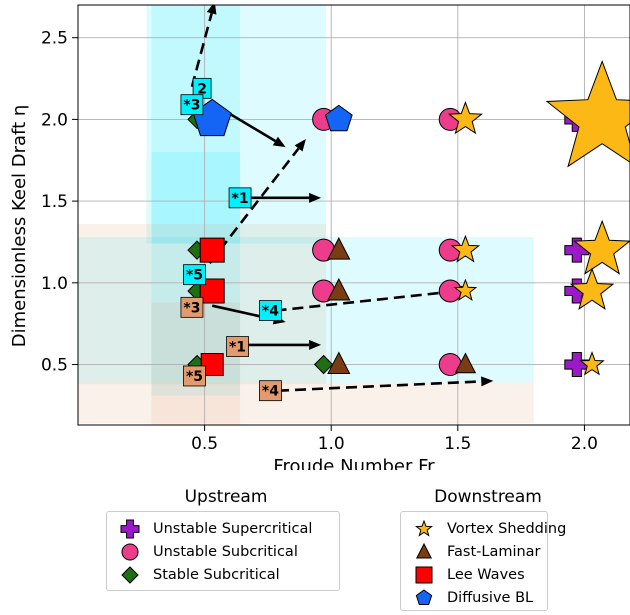 Image resolution: width=630 pixels, height=615 pixels. Describe the element at coordinates (331, 444) in the screenshot. I see `x-tick-label: 1.0` at that location.